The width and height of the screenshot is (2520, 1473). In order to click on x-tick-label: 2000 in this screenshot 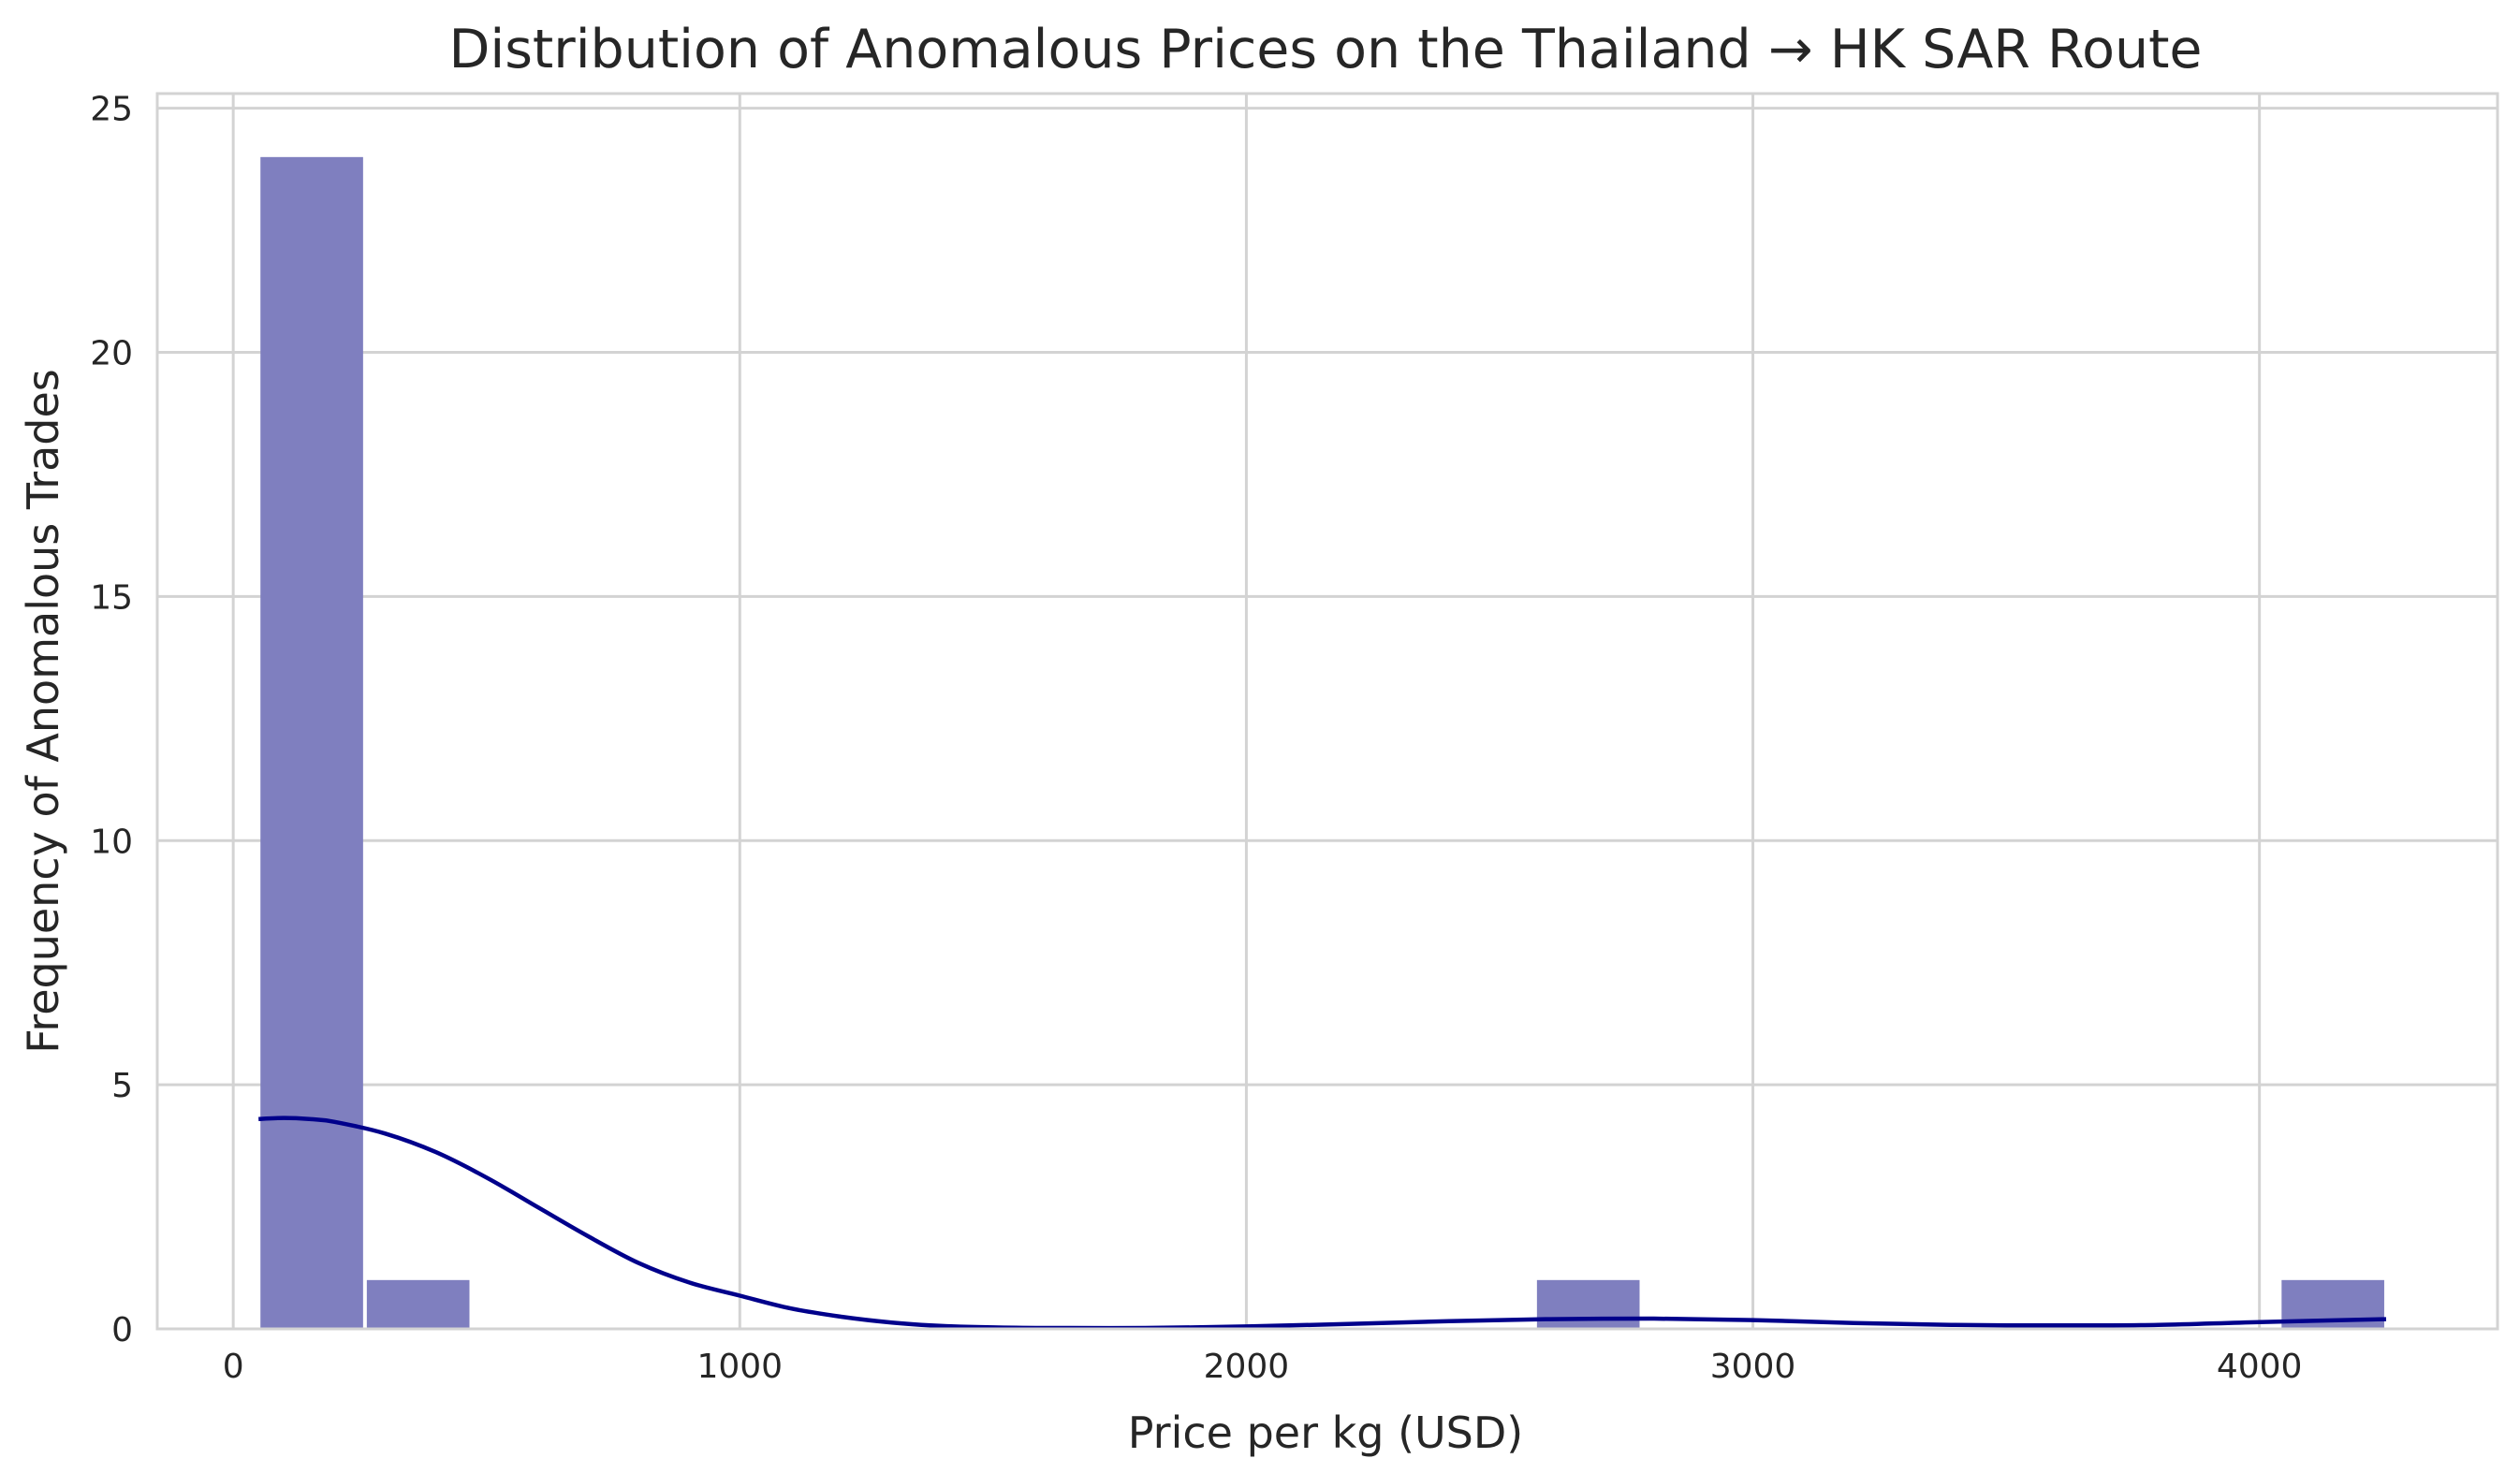, I will do `click(1247, 1367)`.